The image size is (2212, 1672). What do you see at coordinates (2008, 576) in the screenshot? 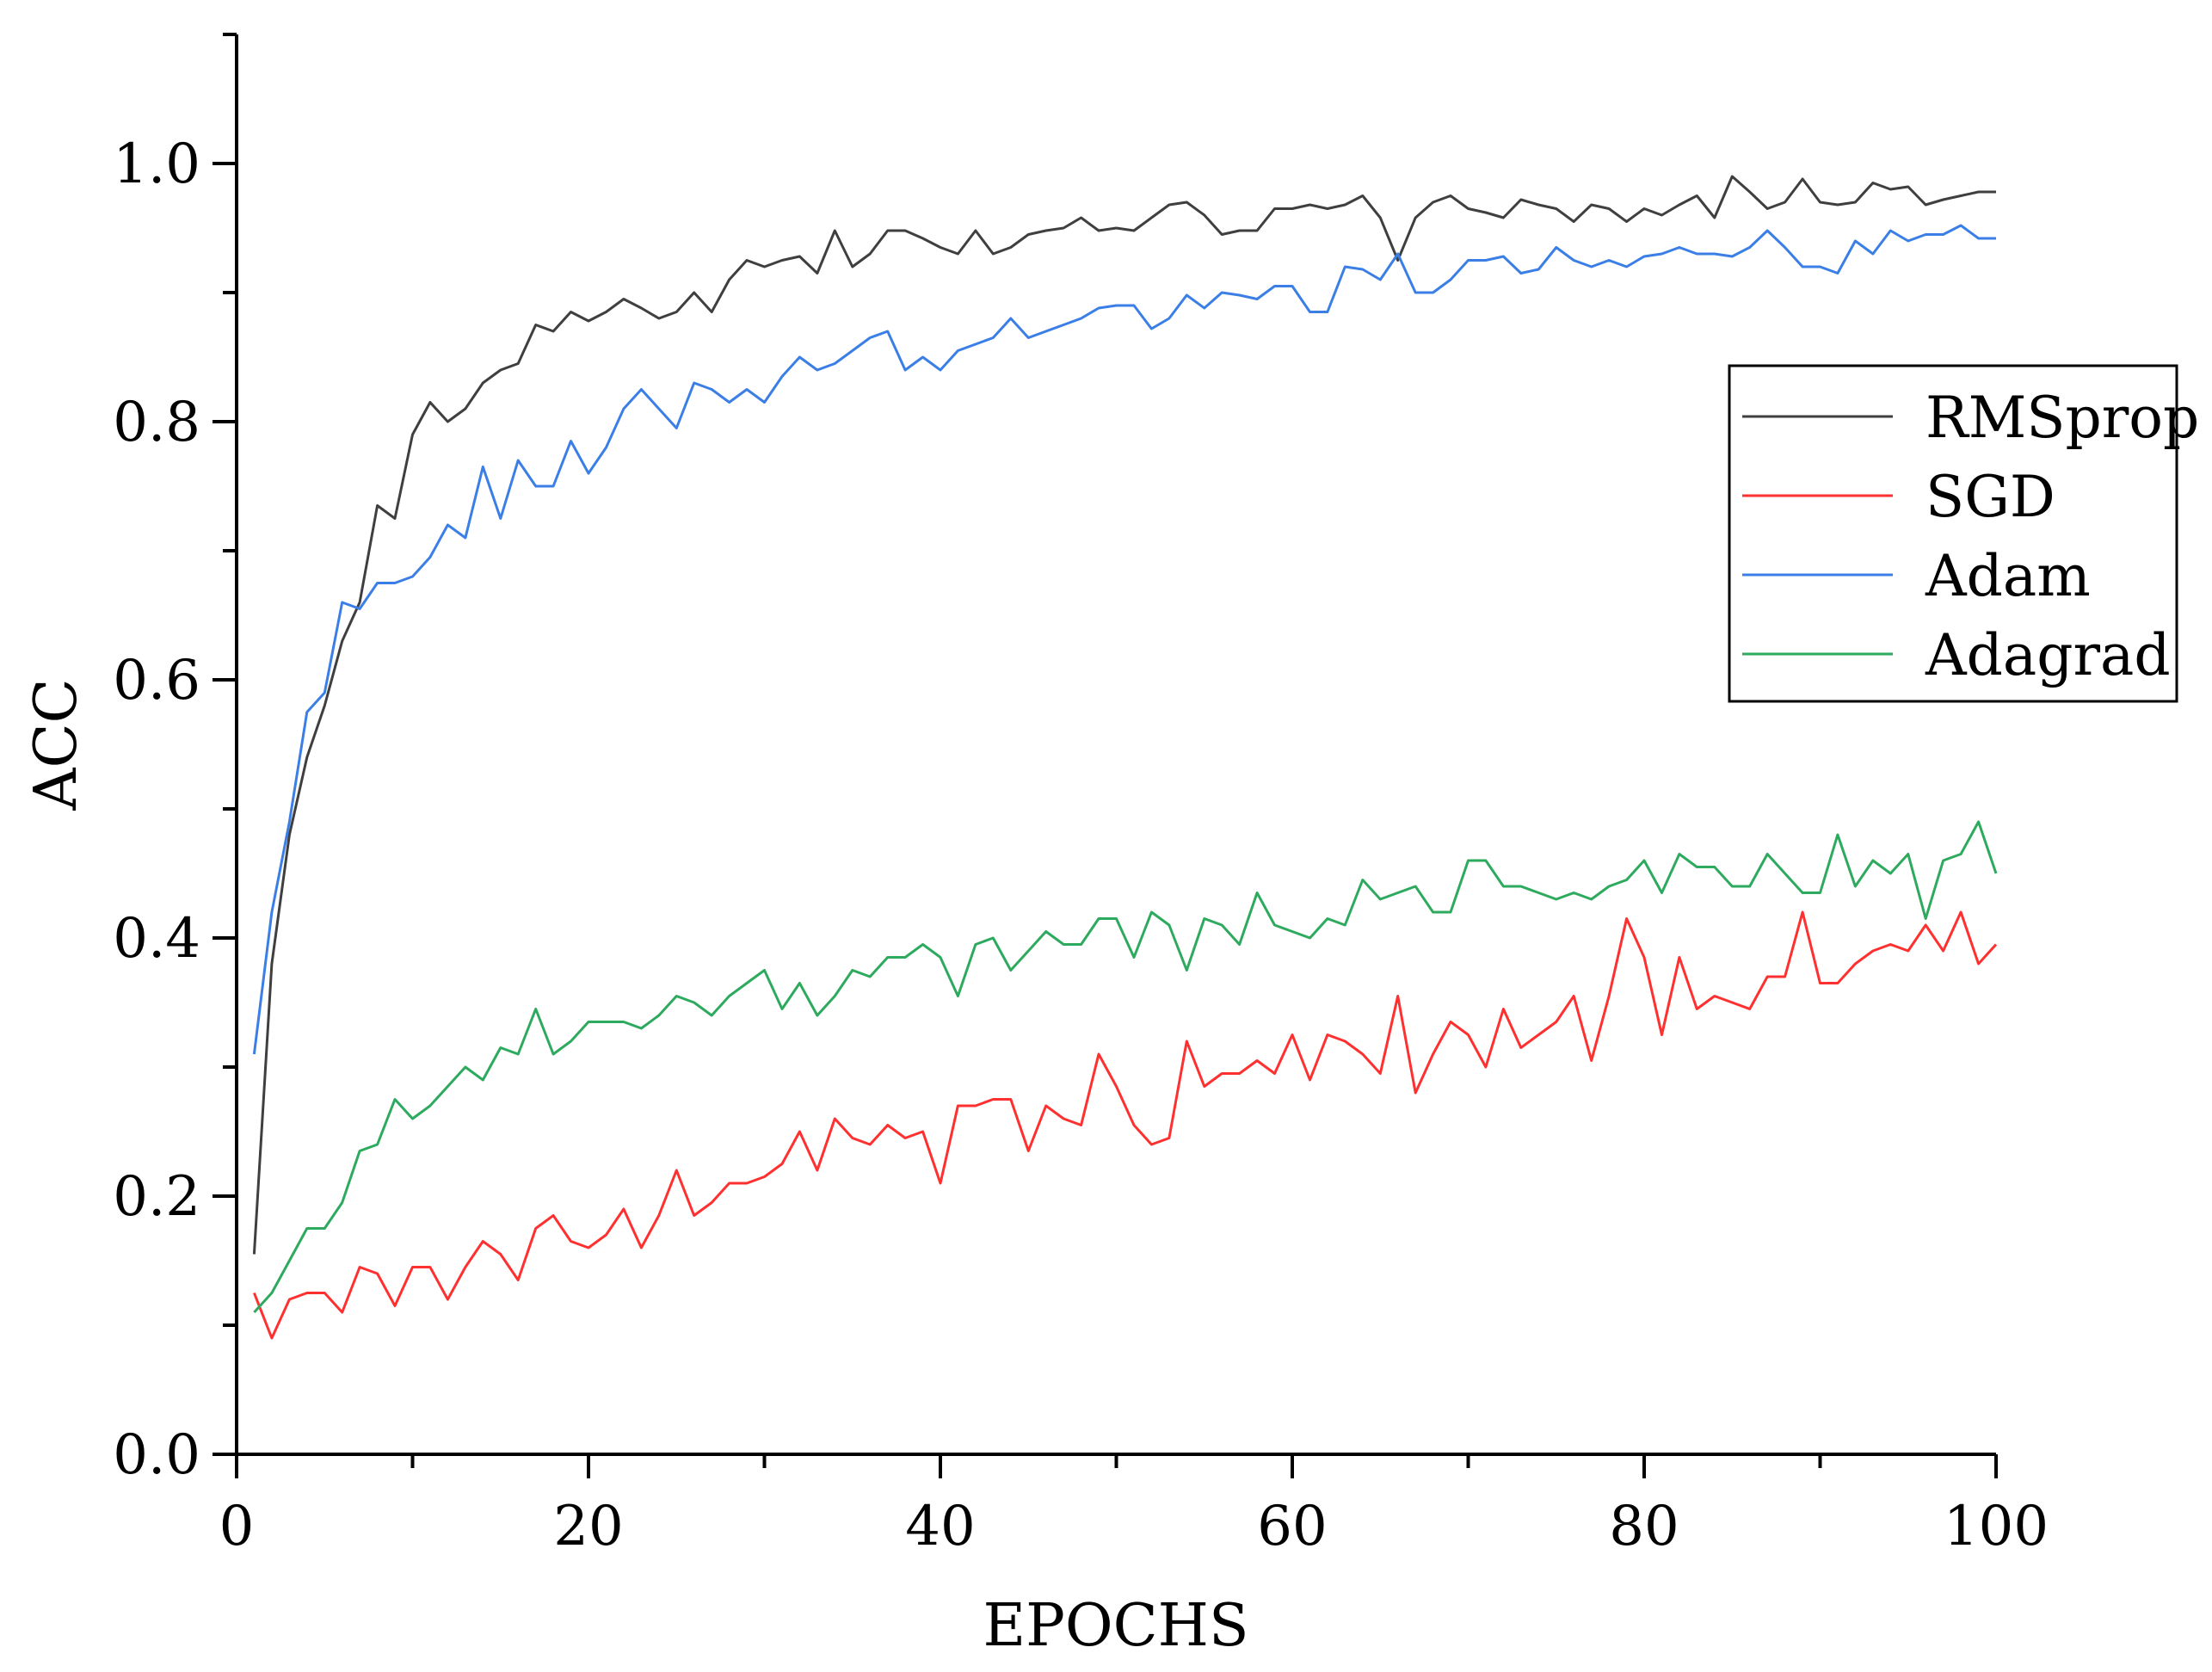
I see `legend-label-adam: Adam` at bounding box center [2008, 576].